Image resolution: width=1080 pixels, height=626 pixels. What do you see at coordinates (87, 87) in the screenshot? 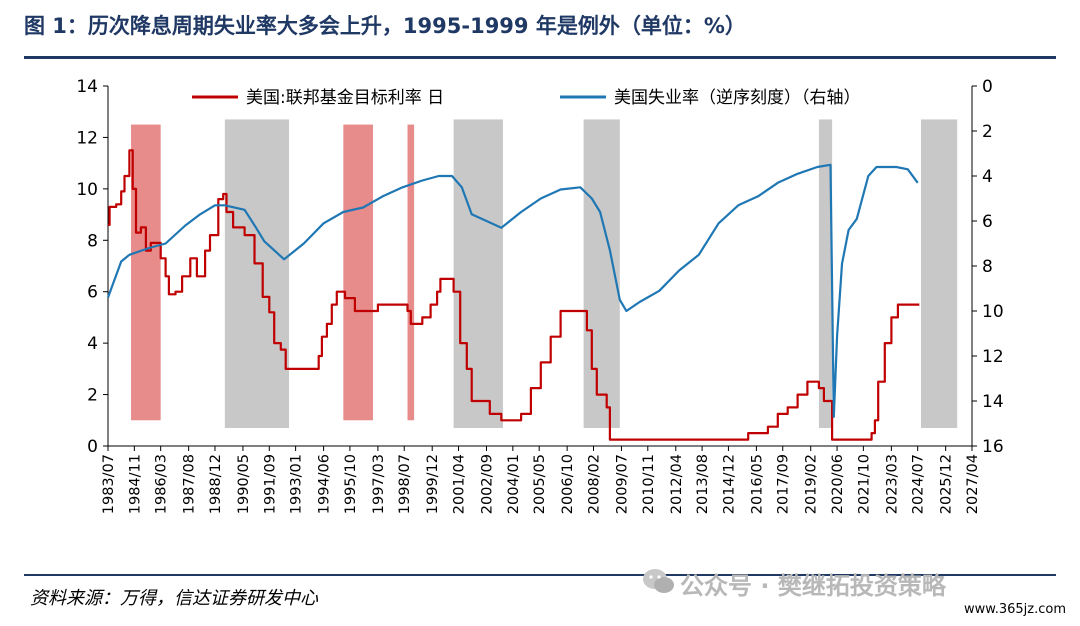
I see `y-left-tick-label: 14` at bounding box center [87, 87].